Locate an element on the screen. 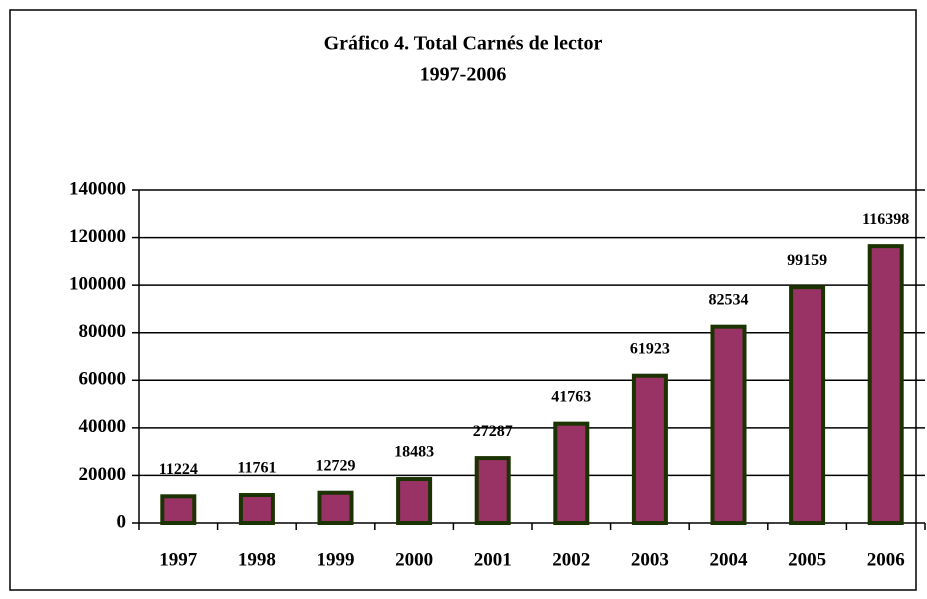 This screenshot has height=599, width=927. x-tick-label: 2006 is located at coordinates (886, 559).